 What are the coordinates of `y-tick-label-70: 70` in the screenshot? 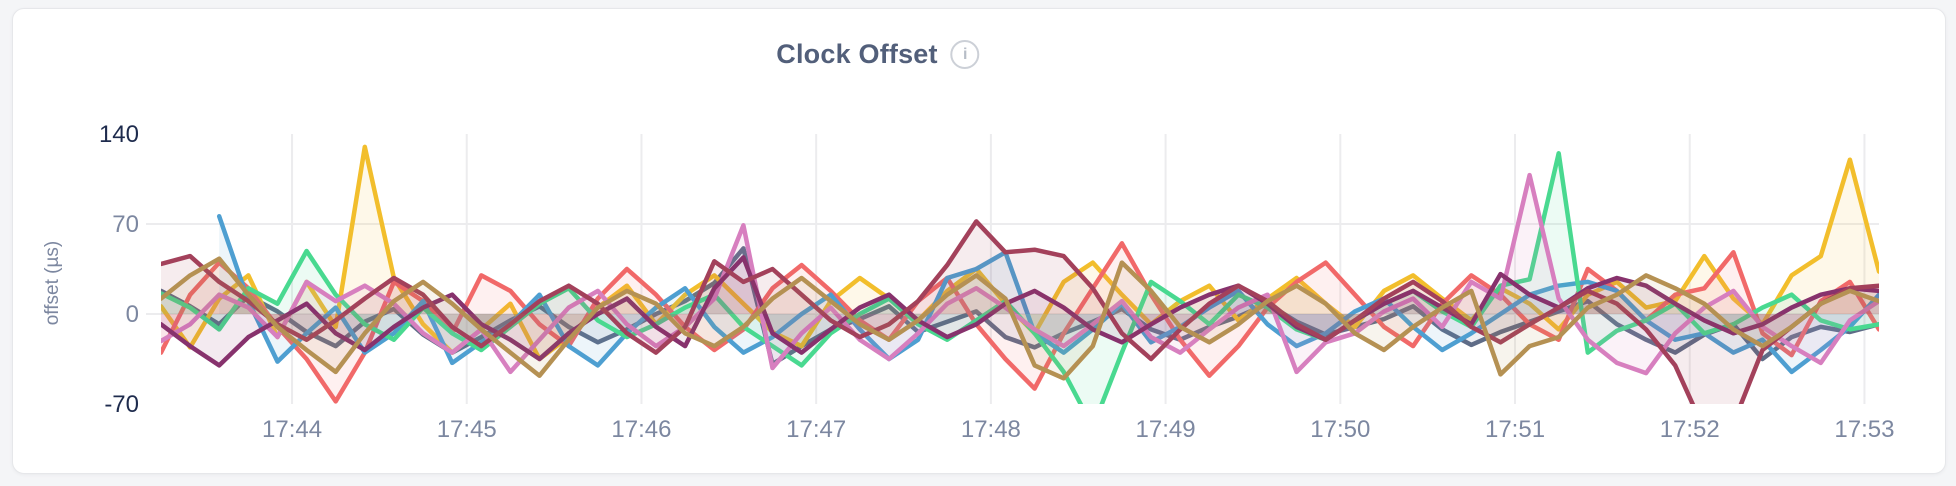 It's located at (125, 224).